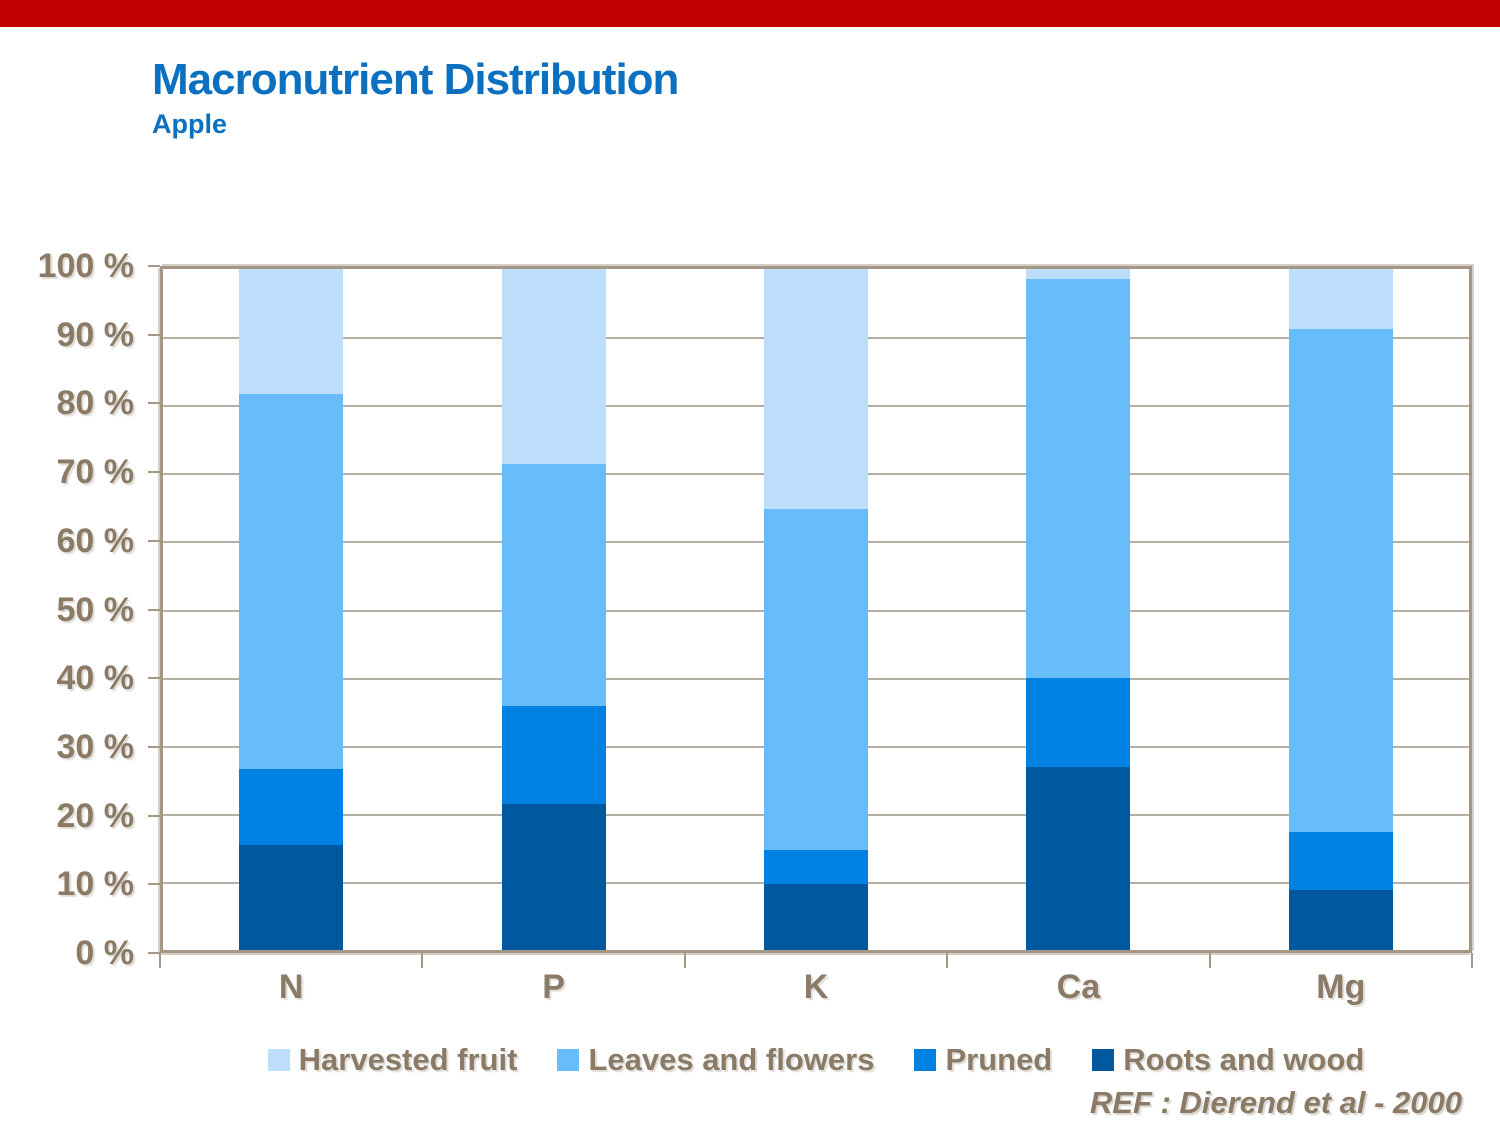 The height and width of the screenshot is (1125, 1500). What do you see at coordinates (95, 815) in the screenshot?
I see `y-label-20%: 20 %` at bounding box center [95, 815].